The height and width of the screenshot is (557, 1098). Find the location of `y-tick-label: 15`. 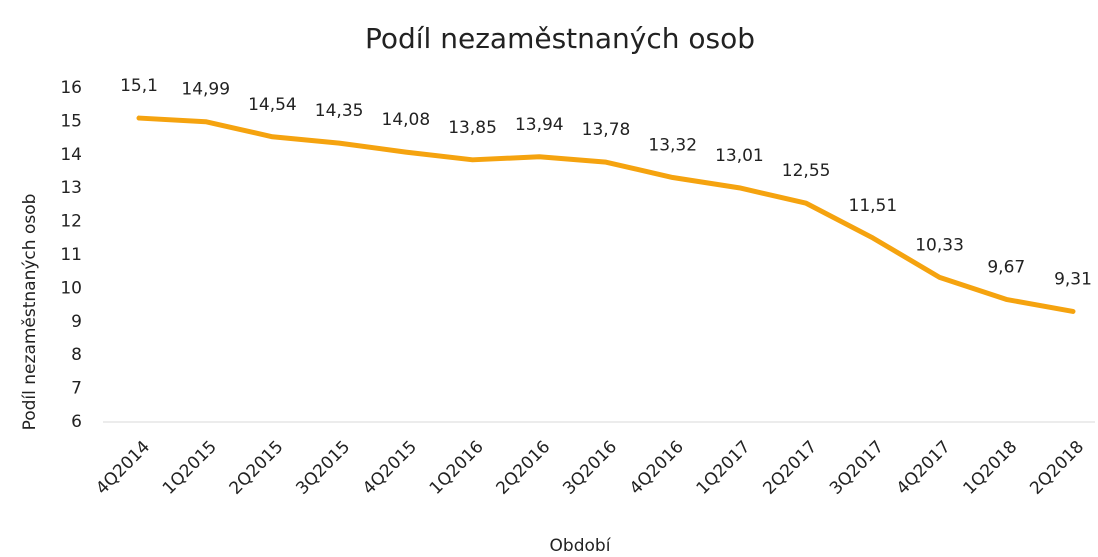

y-tick-label: 15 is located at coordinates (71, 121).